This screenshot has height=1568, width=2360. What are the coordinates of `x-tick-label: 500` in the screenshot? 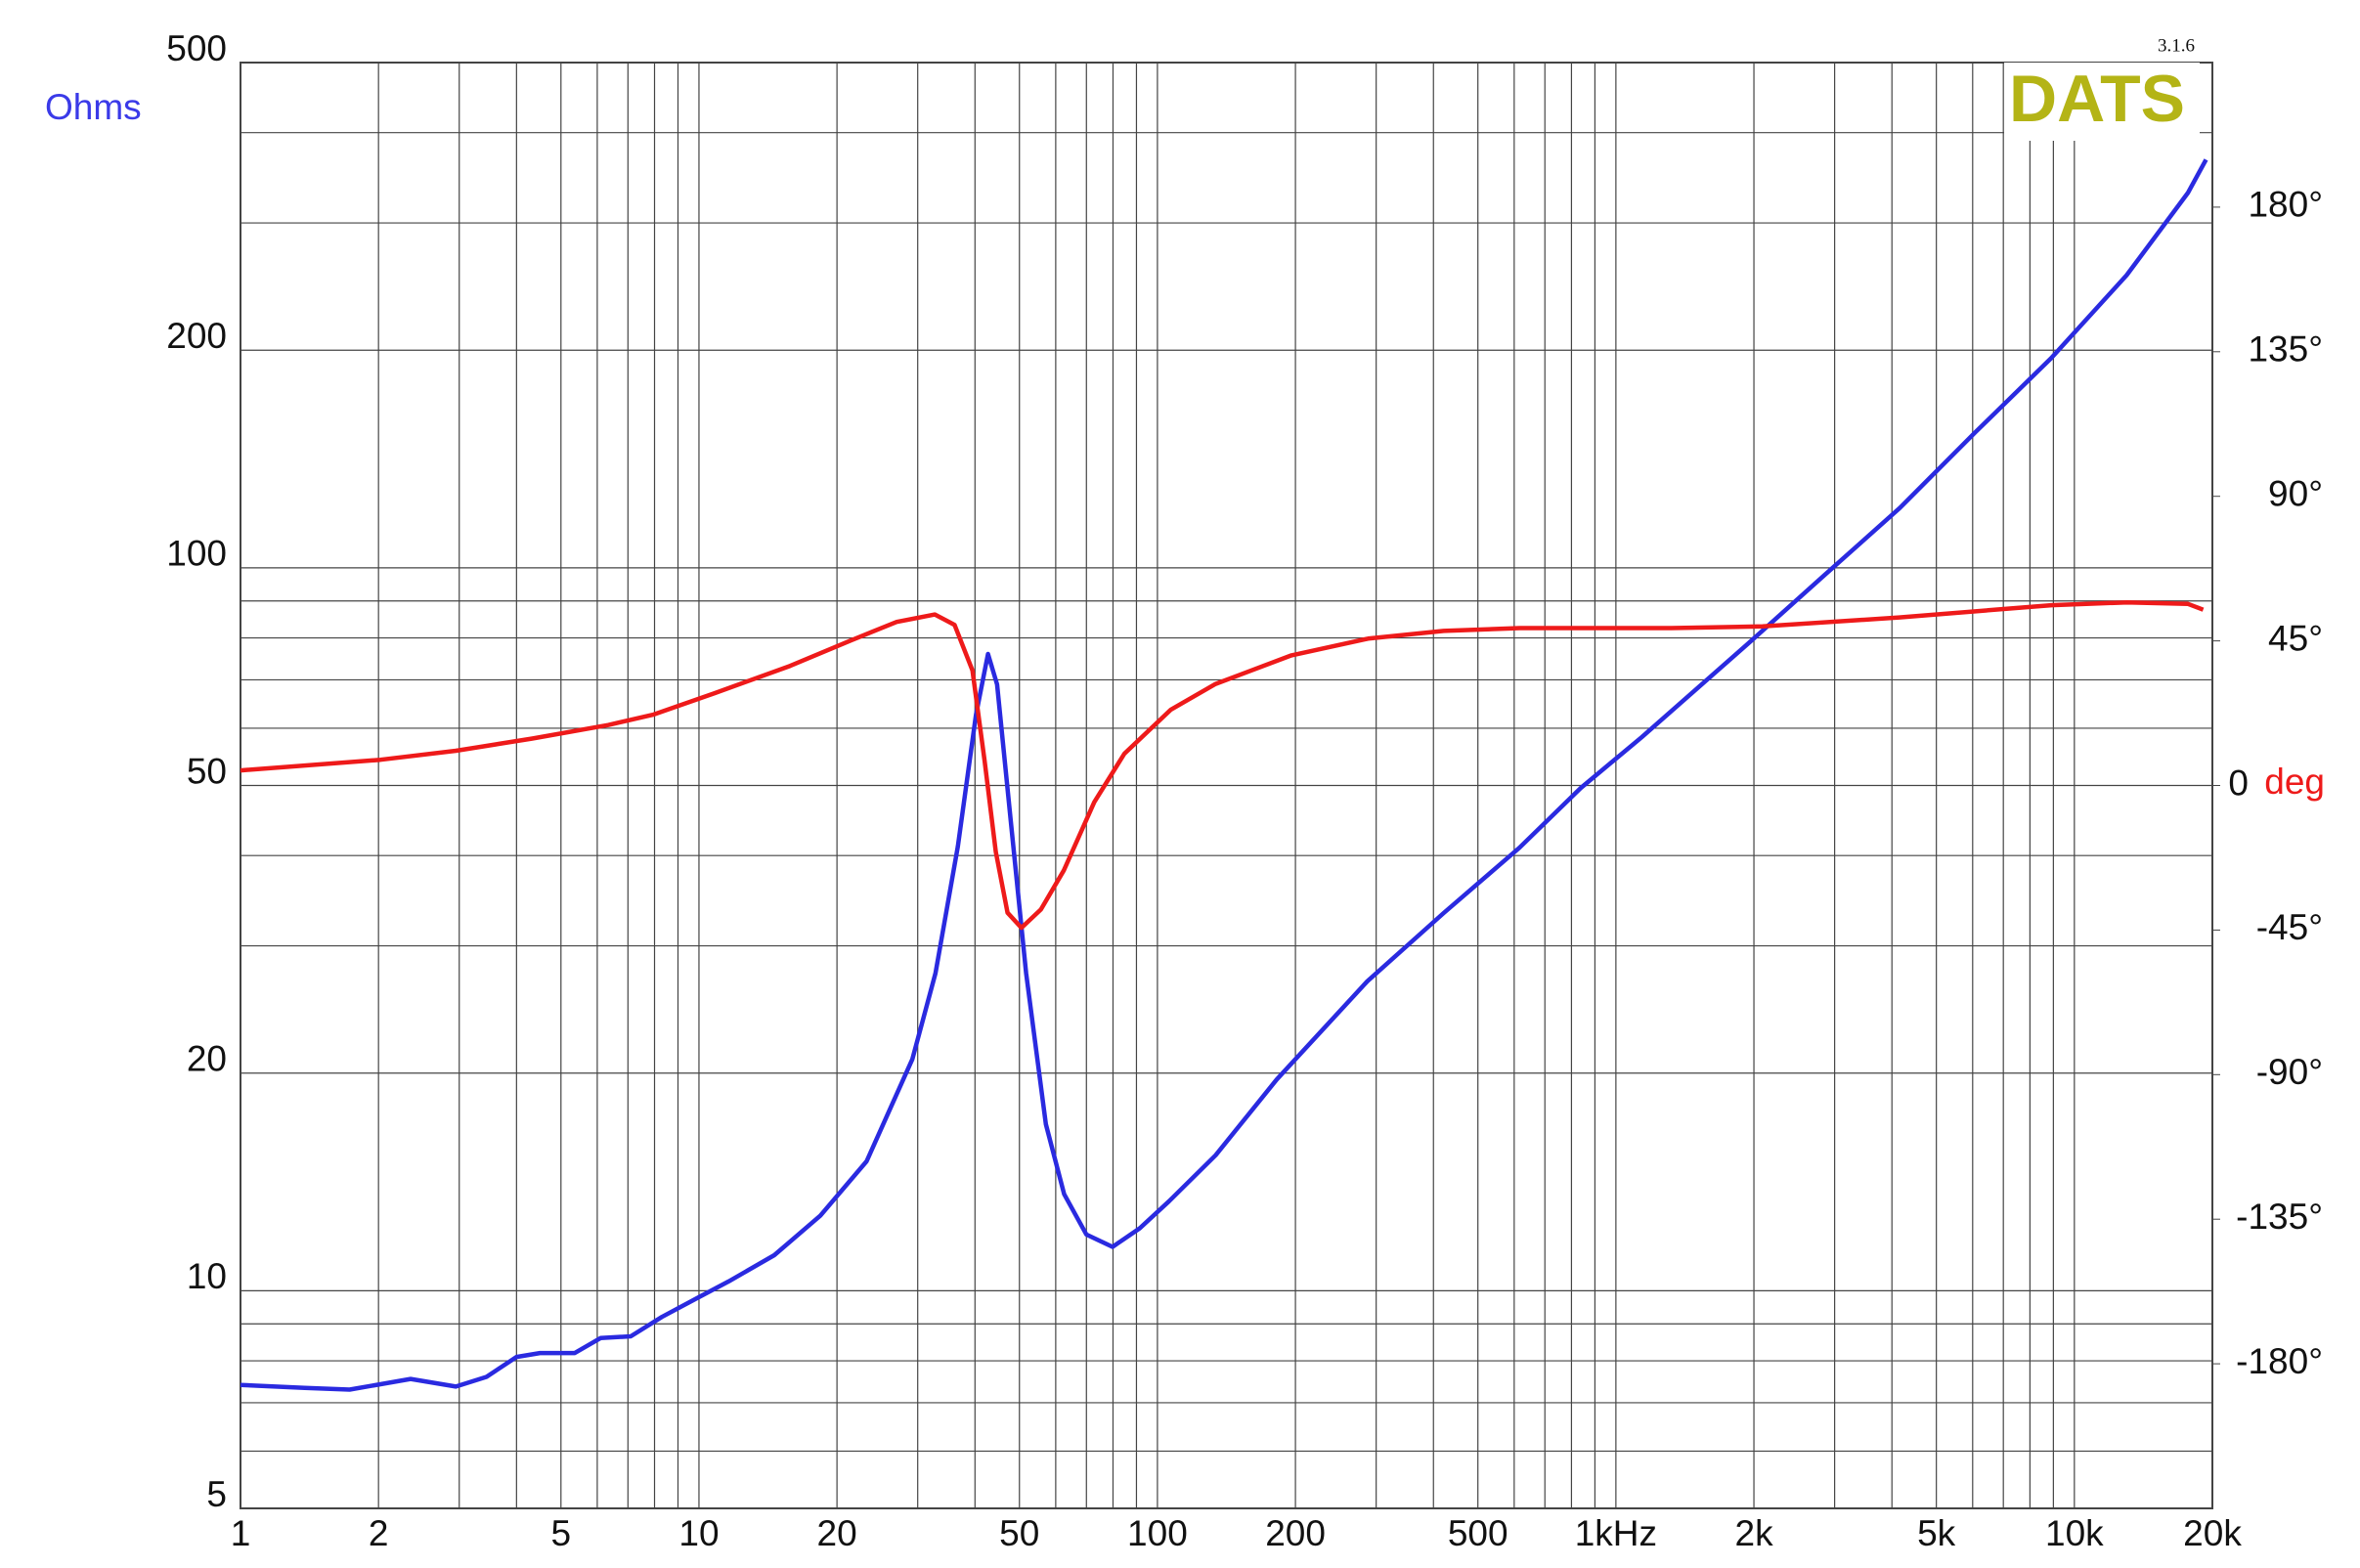 It's located at (1478, 1533).